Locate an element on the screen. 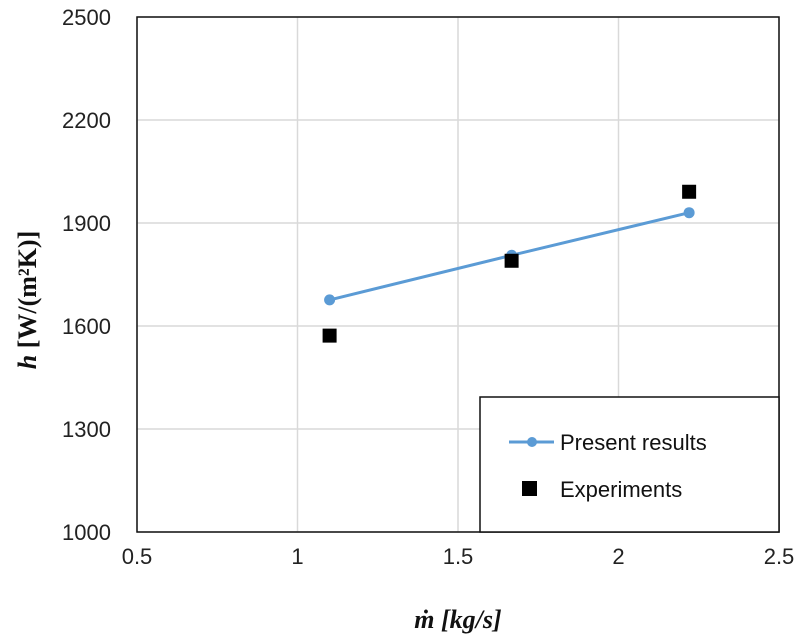 Image resolution: width=800 pixels, height=639 pixels. y-tick-labels: 1000 1300 1600 1900 2200 2500 is located at coordinates (86, 275).